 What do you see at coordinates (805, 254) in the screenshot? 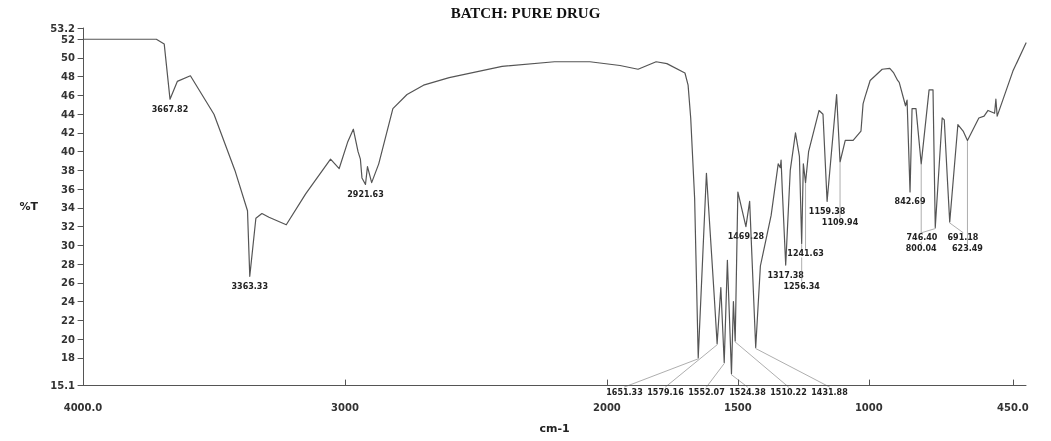
I see `annotation: 1241.63` at bounding box center [805, 254].